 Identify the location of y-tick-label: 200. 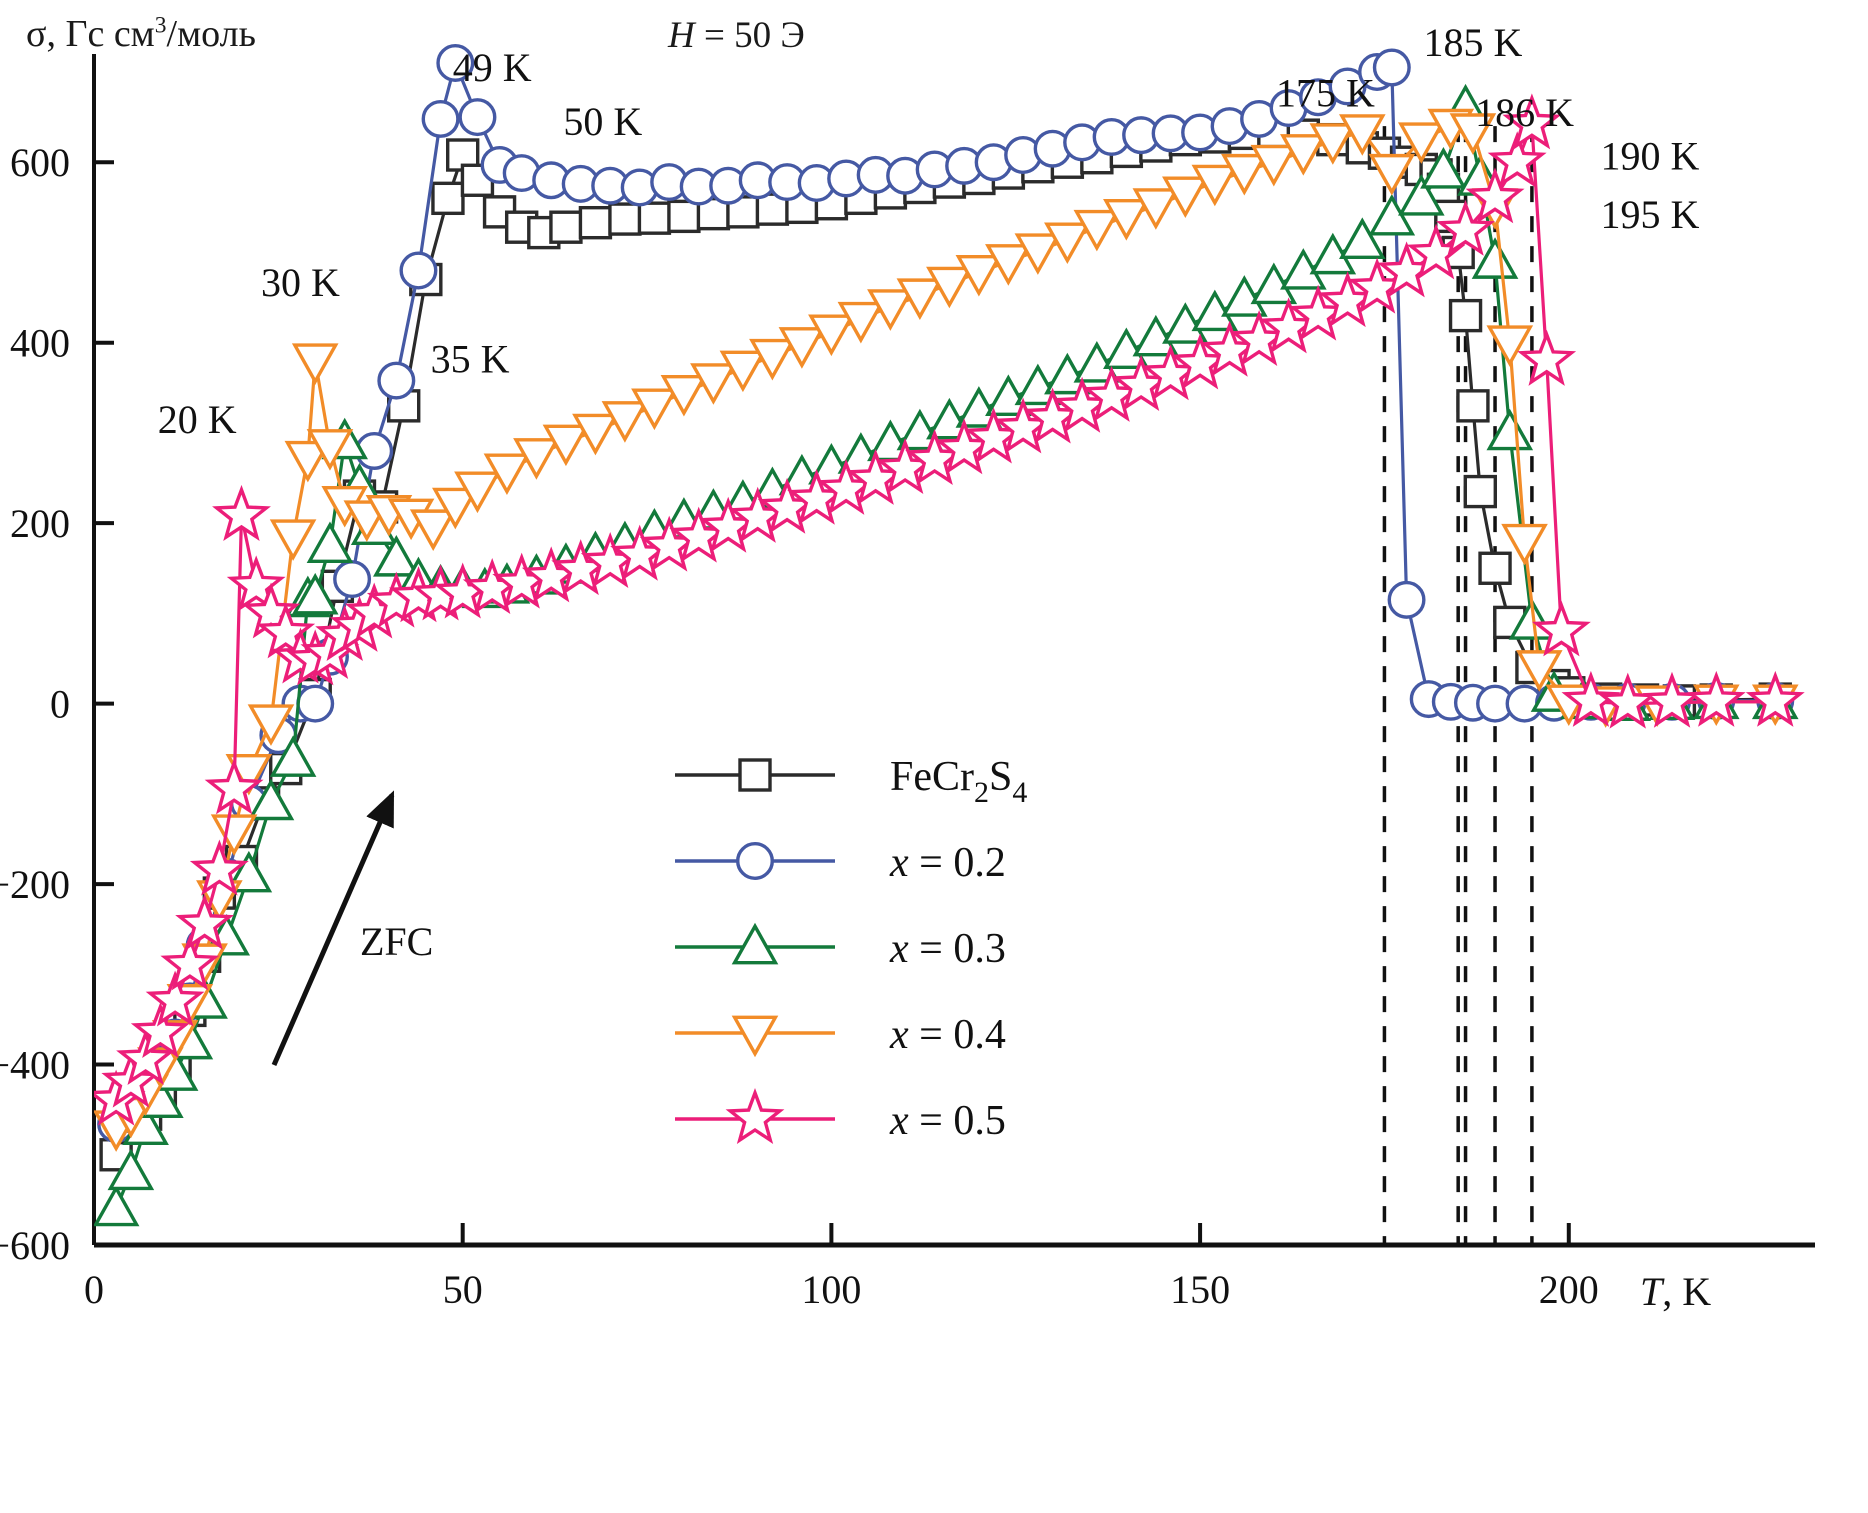
(40, 523).